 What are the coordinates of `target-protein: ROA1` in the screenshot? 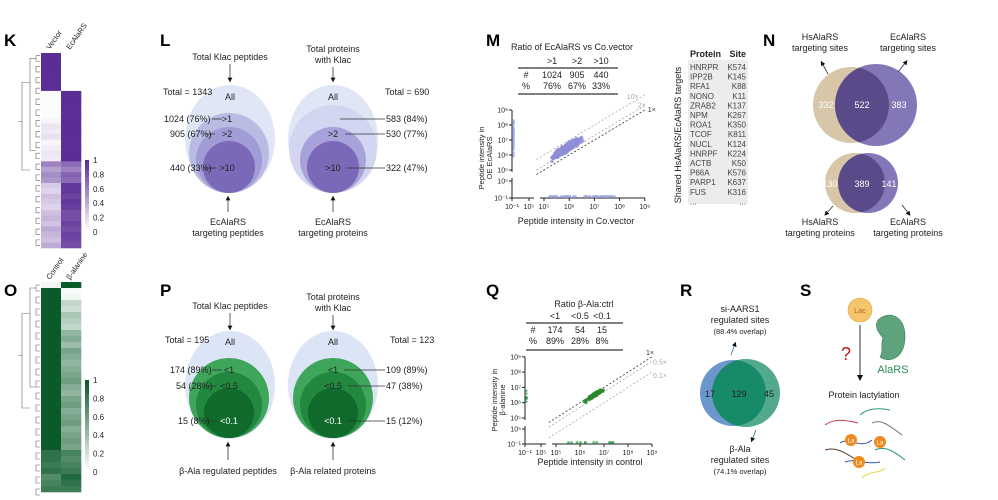 It's located at (701, 125).